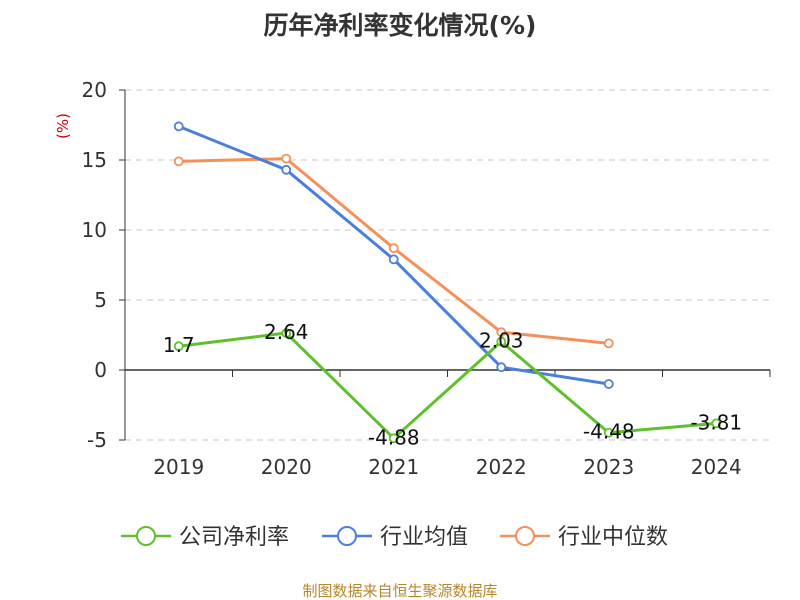 The image size is (800, 600). What do you see at coordinates (608, 467) in the screenshot?
I see `x-tick-label: 2023` at bounding box center [608, 467].